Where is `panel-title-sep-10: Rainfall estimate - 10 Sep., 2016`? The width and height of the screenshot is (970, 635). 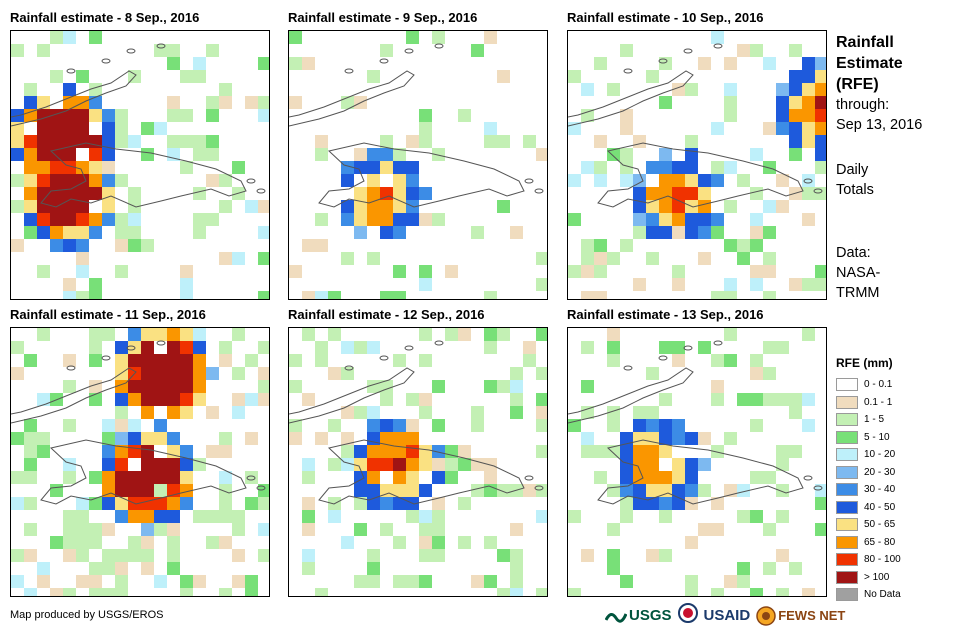 panel-title-sep-10: Rainfall estimate - 10 Sep., 2016 is located at coordinates (665, 17).